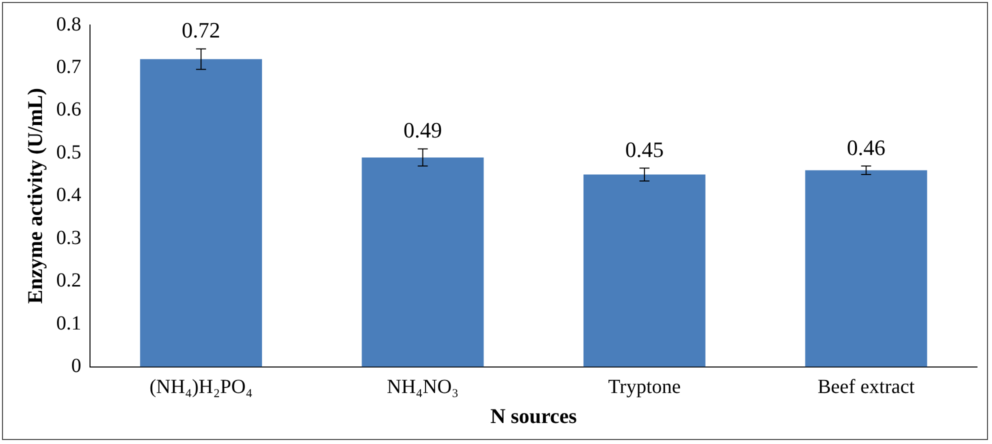 The height and width of the screenshot is (444, 992). Describe the element at coordinates (866, 147) in the screenshot. I see `data-label: 0.46` at that location.